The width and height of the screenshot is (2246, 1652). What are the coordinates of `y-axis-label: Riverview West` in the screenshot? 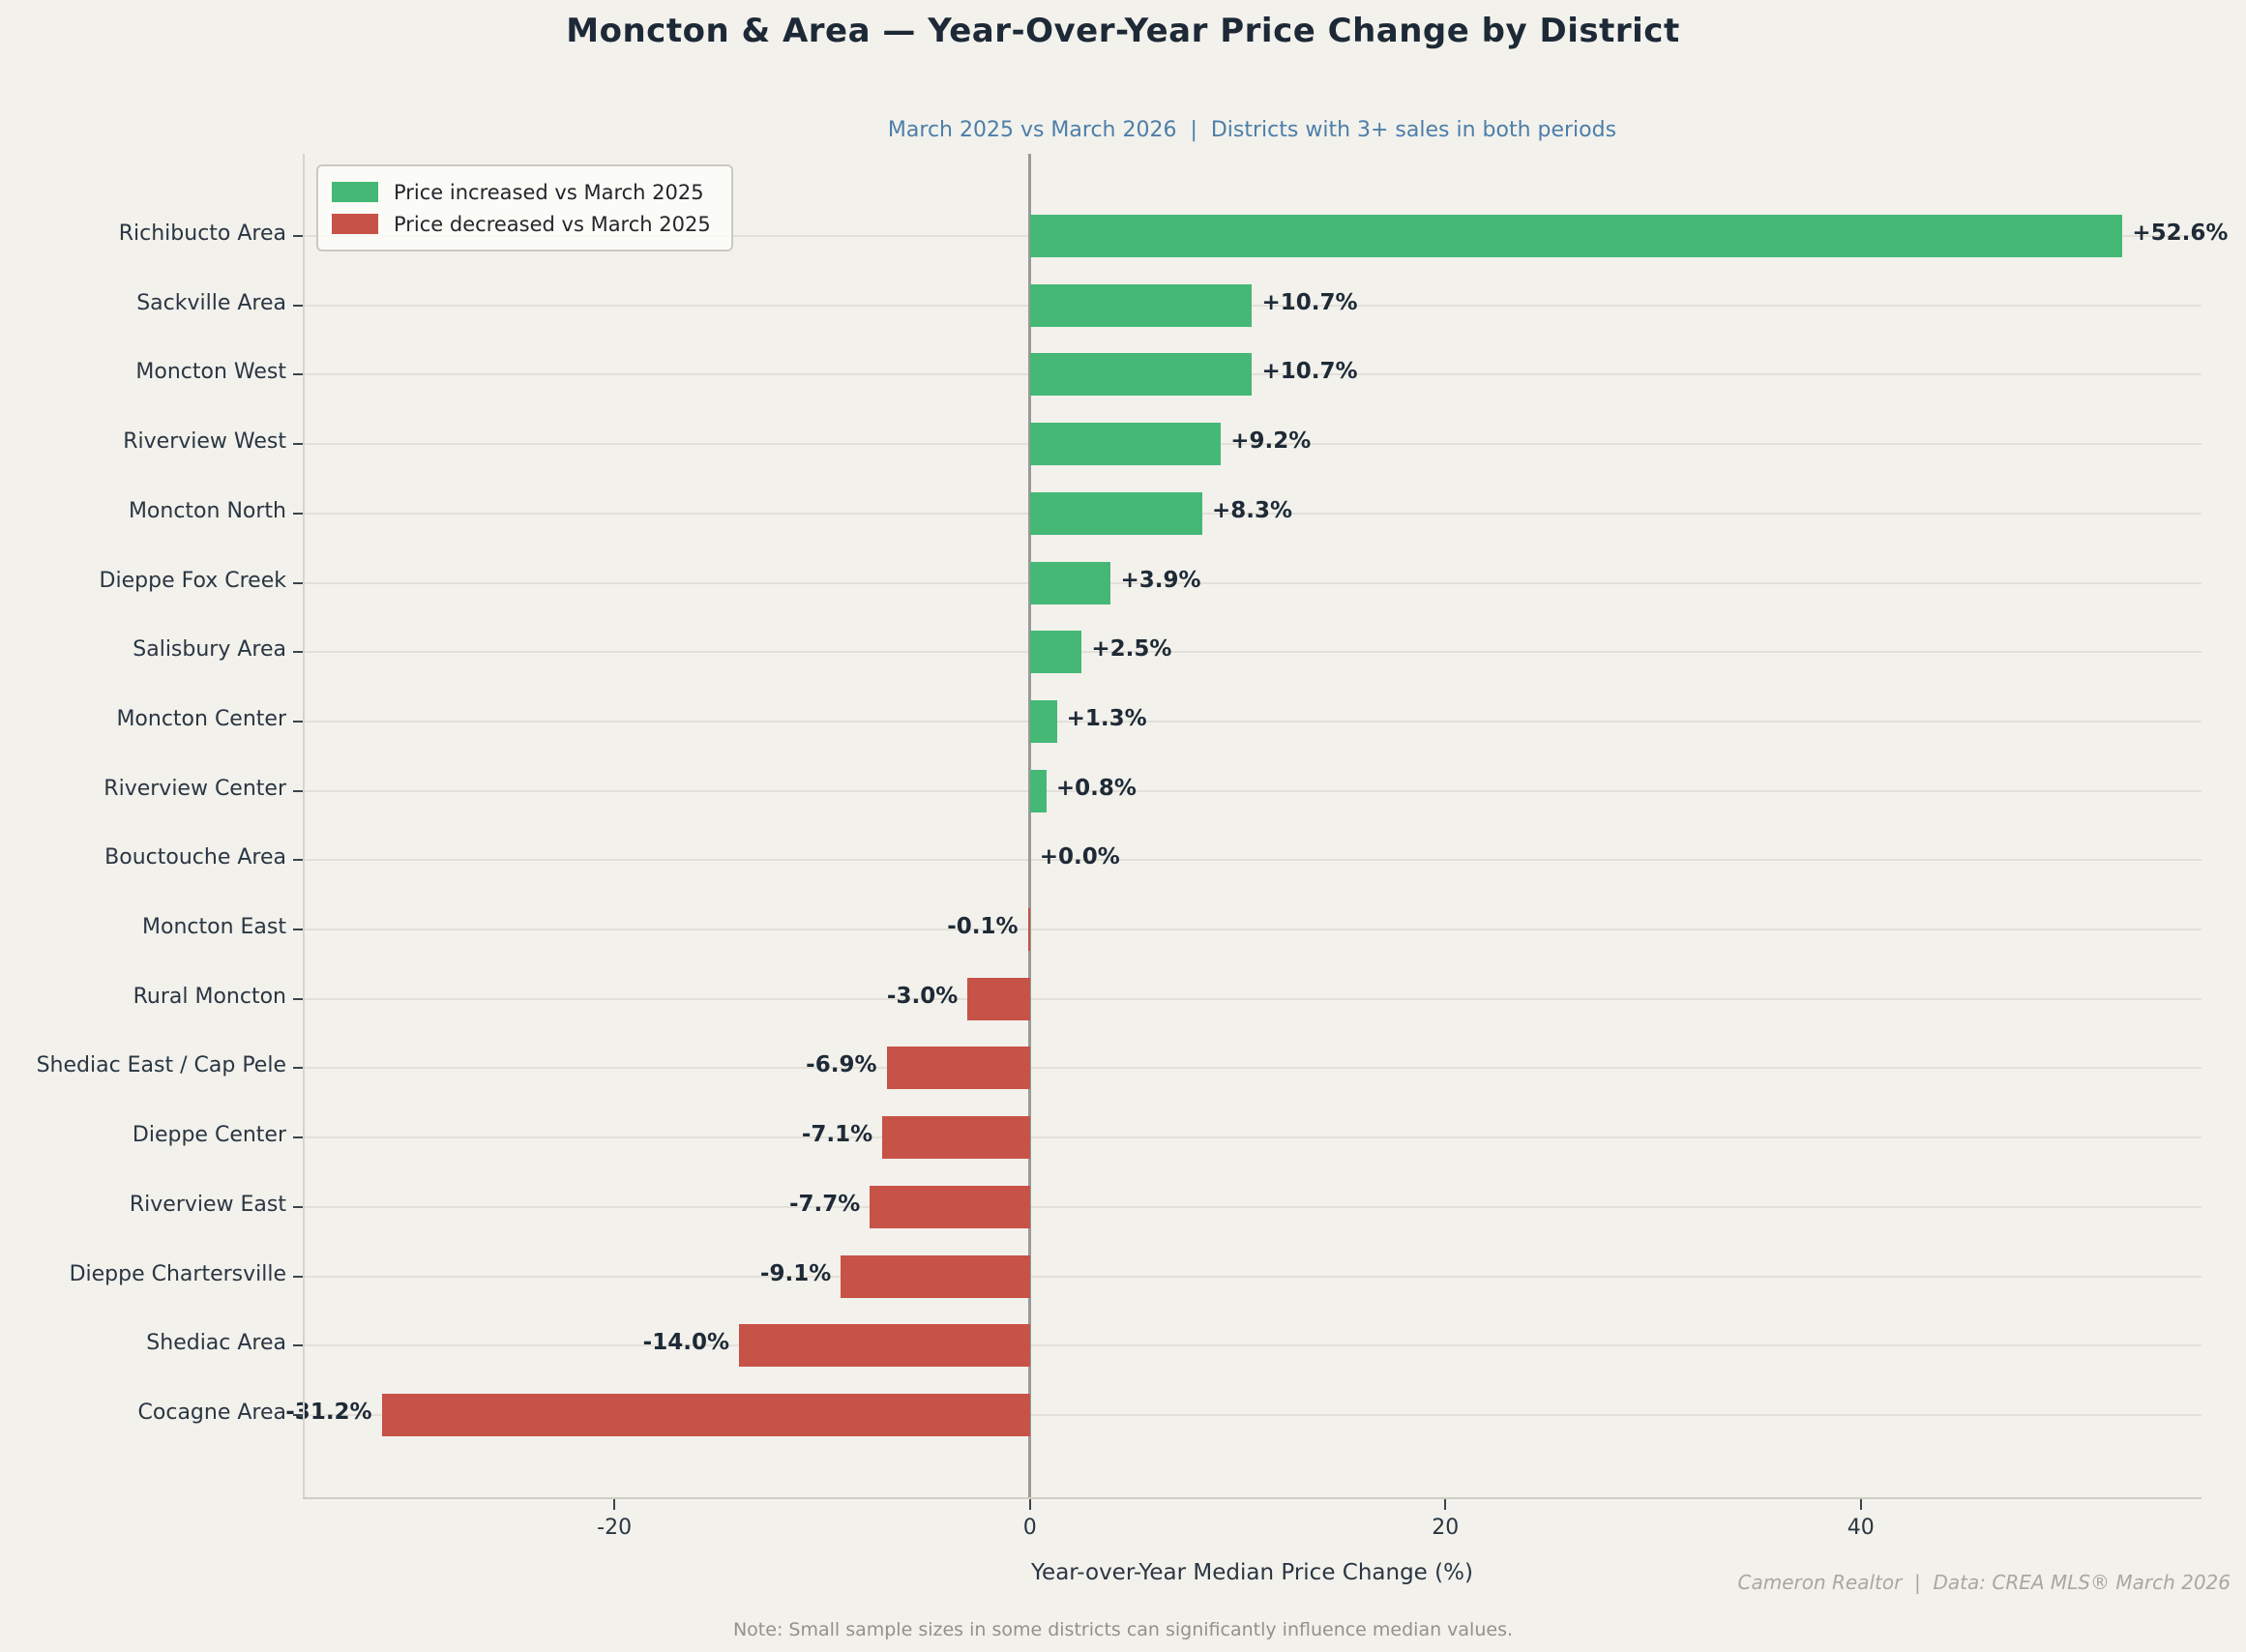 It's located at (204, 442).